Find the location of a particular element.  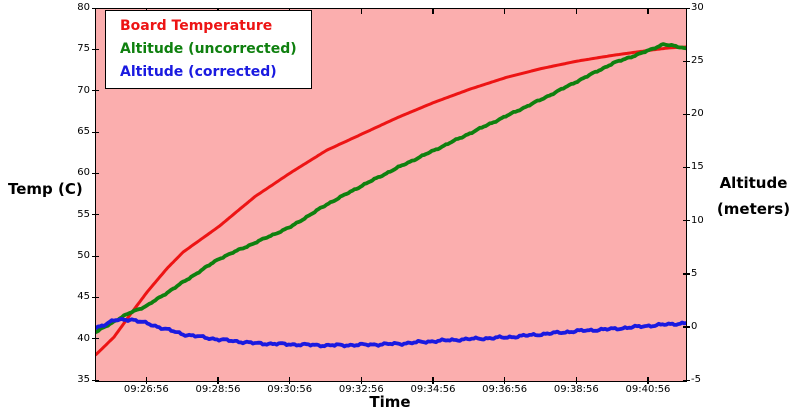

x-tick-label: 09:40:56 is located at coordinates (648, 389).